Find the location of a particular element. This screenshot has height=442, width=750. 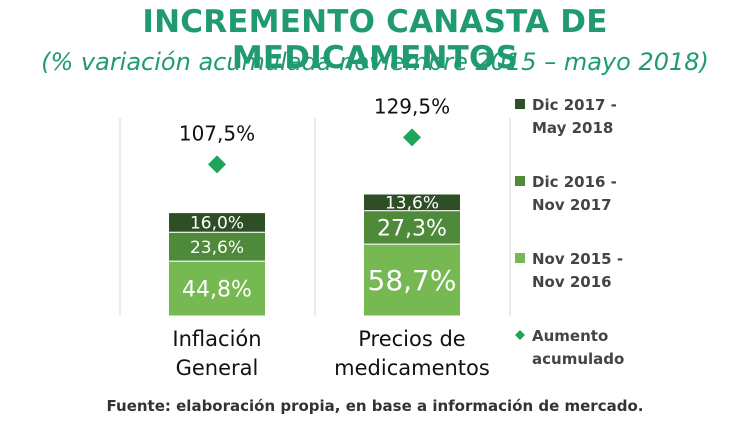

data-label-0-0: 44,8% is located at coordinates (217, 289).